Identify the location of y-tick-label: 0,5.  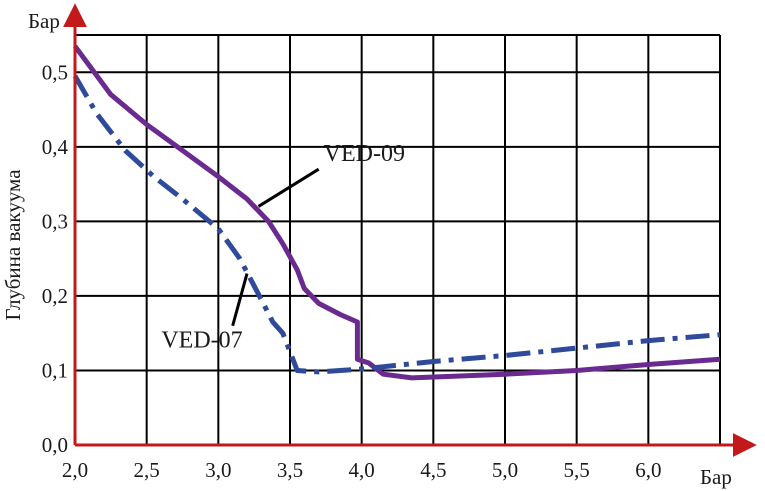
(55, 72).